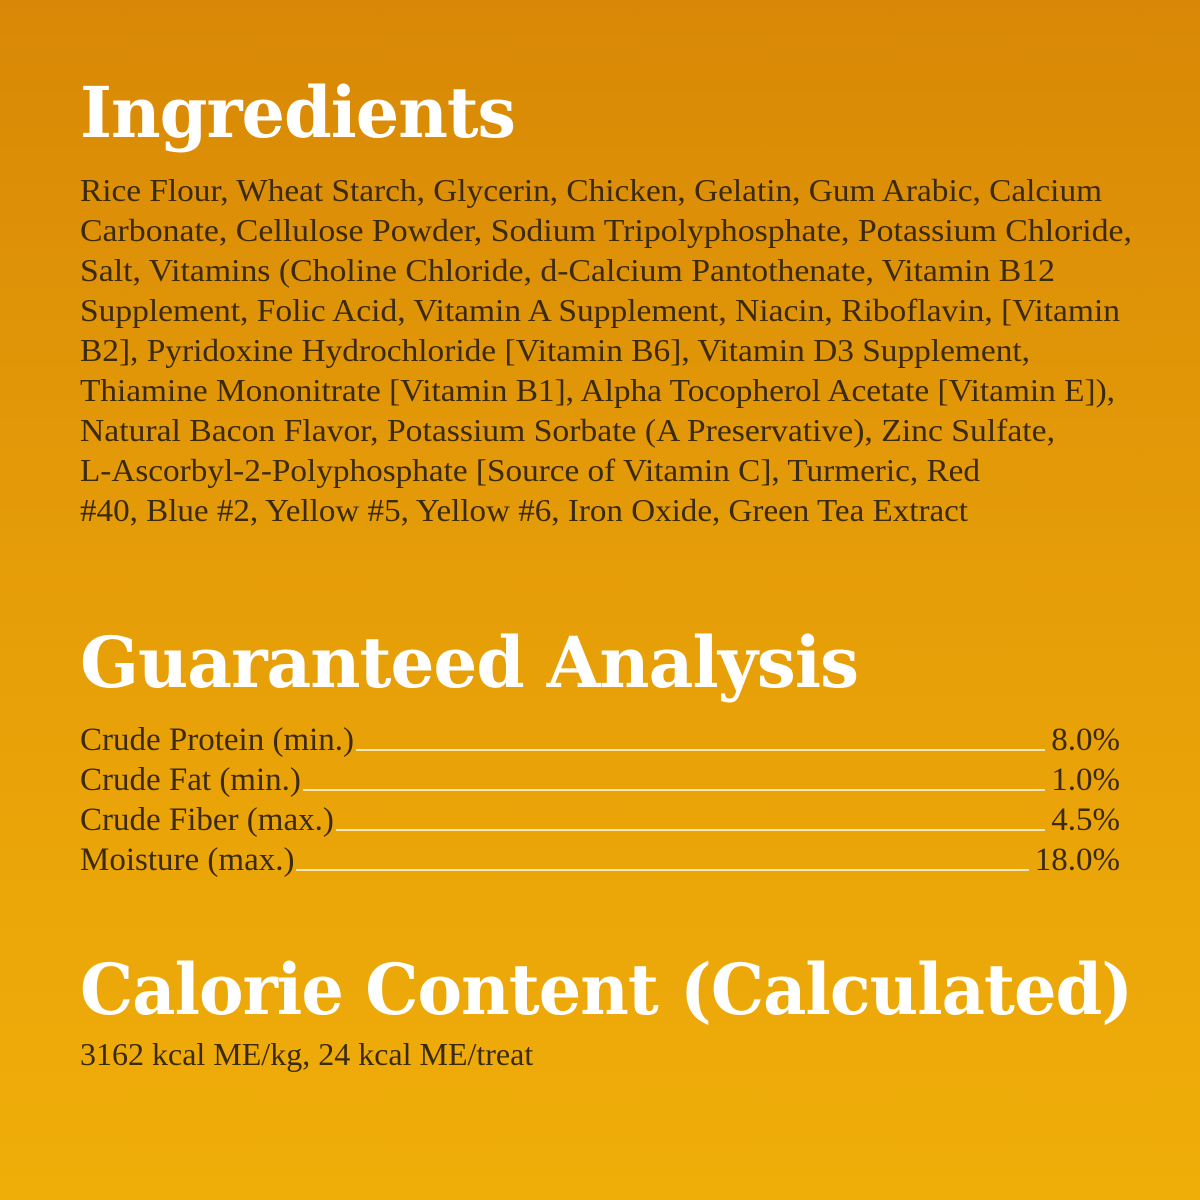  Describe the element at coordinates (307, 1054) in the screenshot. I see `calorie-content-text: 3162 kcal ME/kg, 24 kcal ME/treat` at that location.